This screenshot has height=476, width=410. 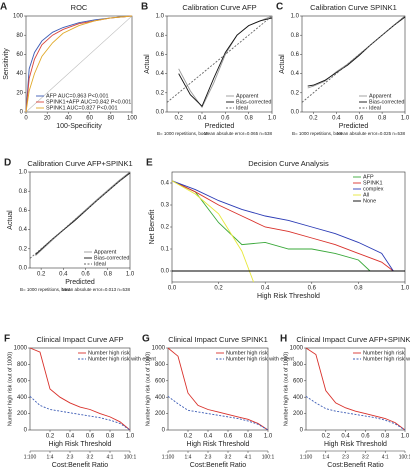 What do you see at coordinates (18, 17) in the screenshot?
I see `y-tick-label: 100` at bounding box center [18, 17].